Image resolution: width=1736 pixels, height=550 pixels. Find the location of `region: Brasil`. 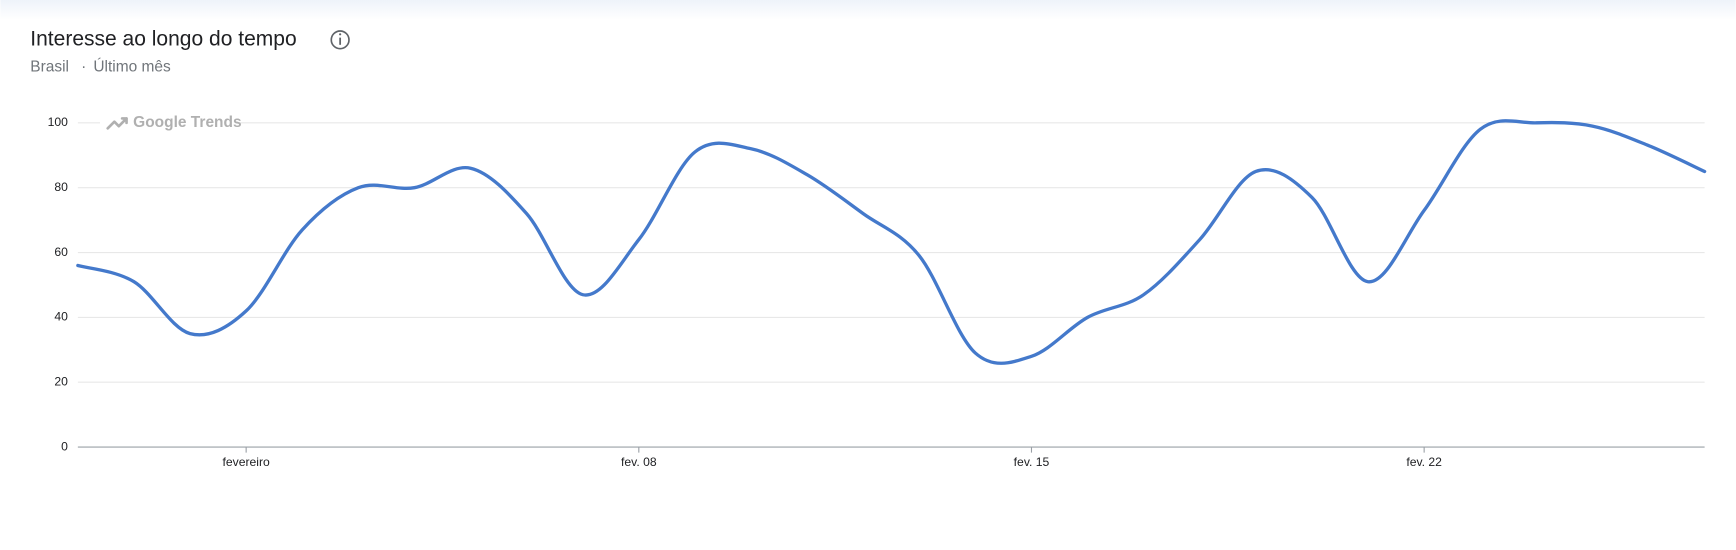

region: Brasil is located at coordinates (49, 67).